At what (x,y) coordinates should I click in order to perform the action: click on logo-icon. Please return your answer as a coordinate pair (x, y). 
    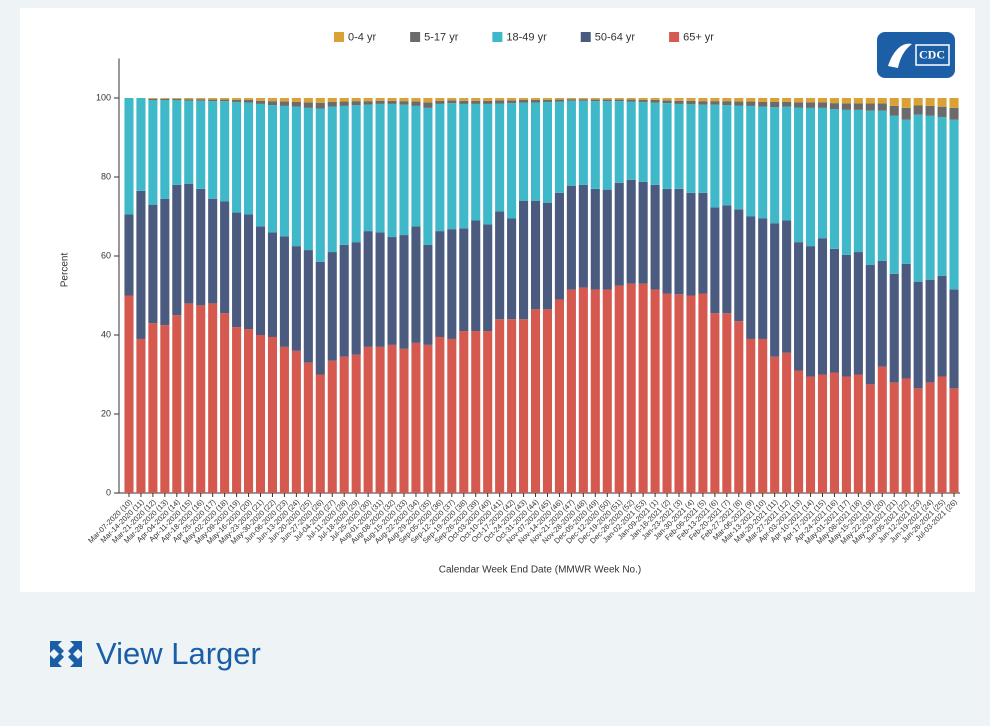
    Looking at the image, I should click on (900, 55).